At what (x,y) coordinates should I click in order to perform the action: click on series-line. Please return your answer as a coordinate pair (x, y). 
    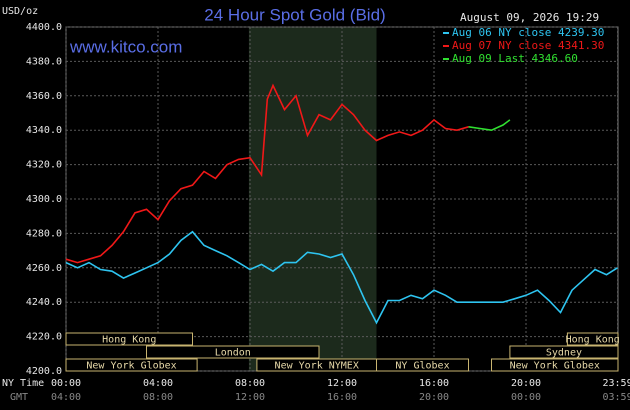
    Looking at the image, I should click on (489, 125).